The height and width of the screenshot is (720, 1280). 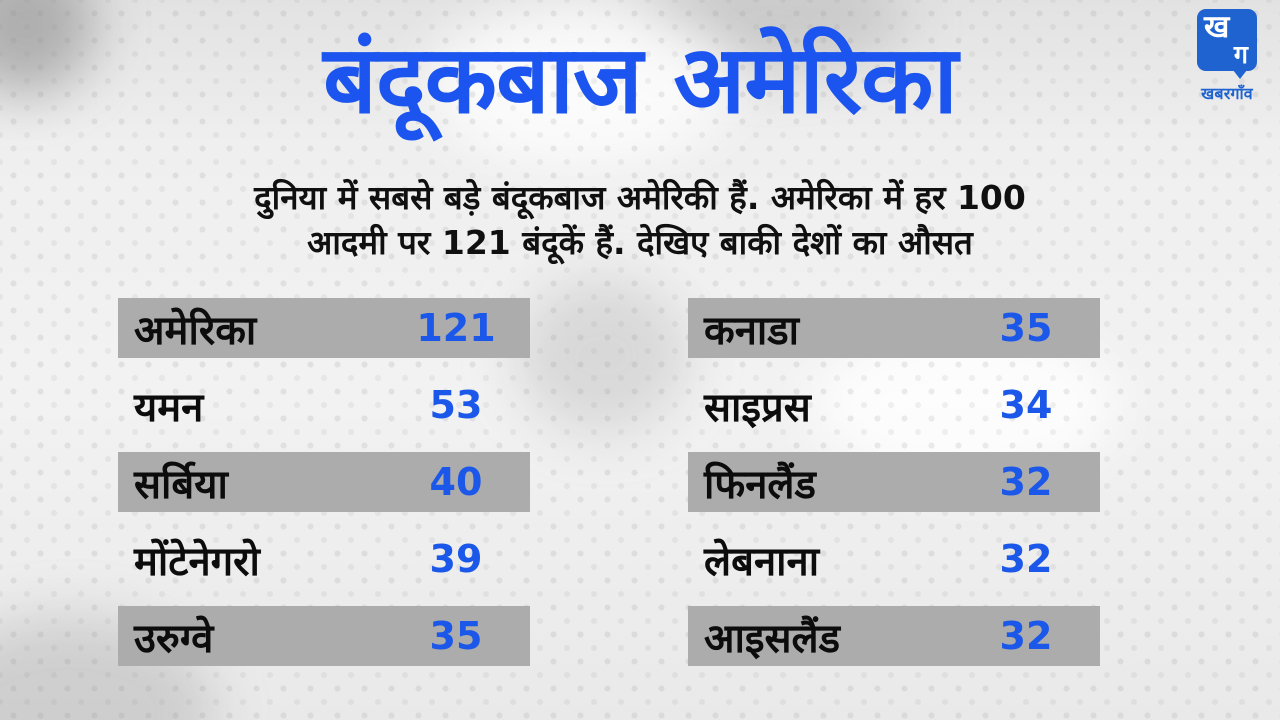 I want to click on country-name: कनाडा, so click(x=752, y=330).